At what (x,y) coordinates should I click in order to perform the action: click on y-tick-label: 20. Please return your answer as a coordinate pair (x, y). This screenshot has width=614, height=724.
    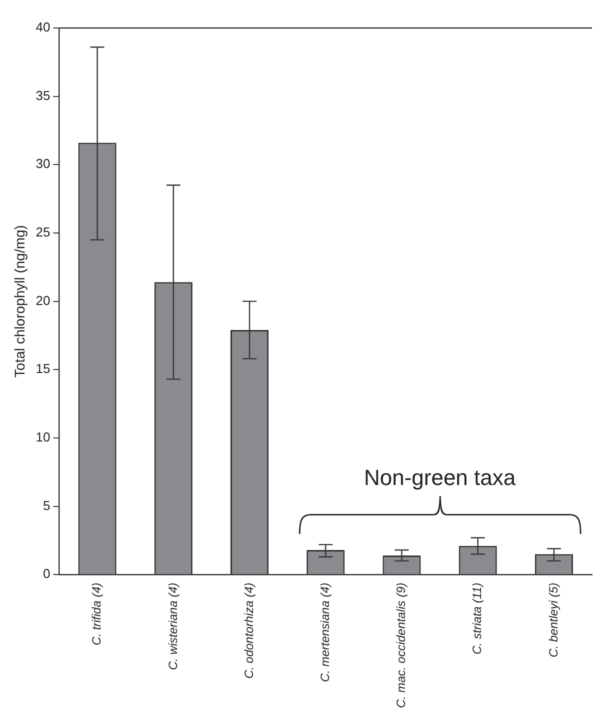
    Looking at the image, I should click on (43, 300).